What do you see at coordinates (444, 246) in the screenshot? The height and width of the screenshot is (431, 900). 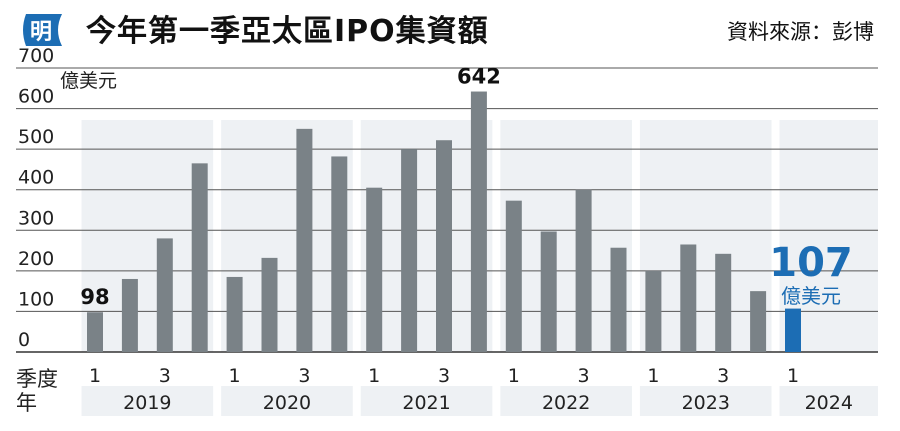 I see `bar-2021-q3` at bounding box center [444, 246].